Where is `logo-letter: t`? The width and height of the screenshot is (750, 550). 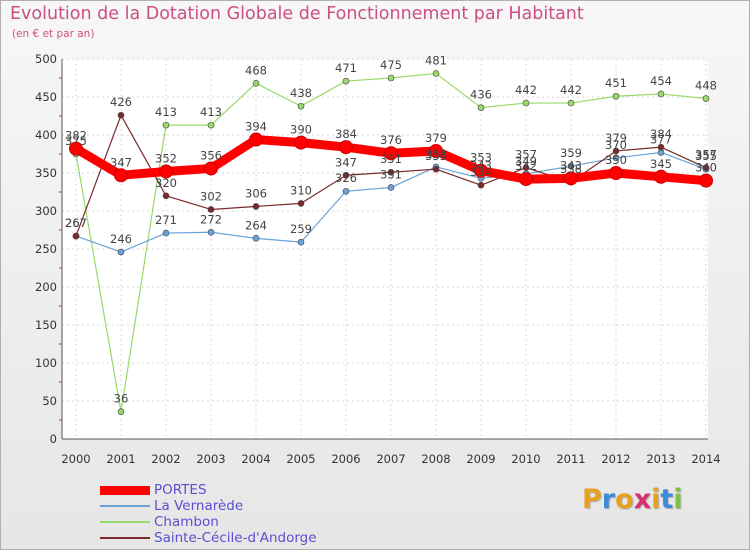
logo-letter: t is located at coordinates (667, 499).